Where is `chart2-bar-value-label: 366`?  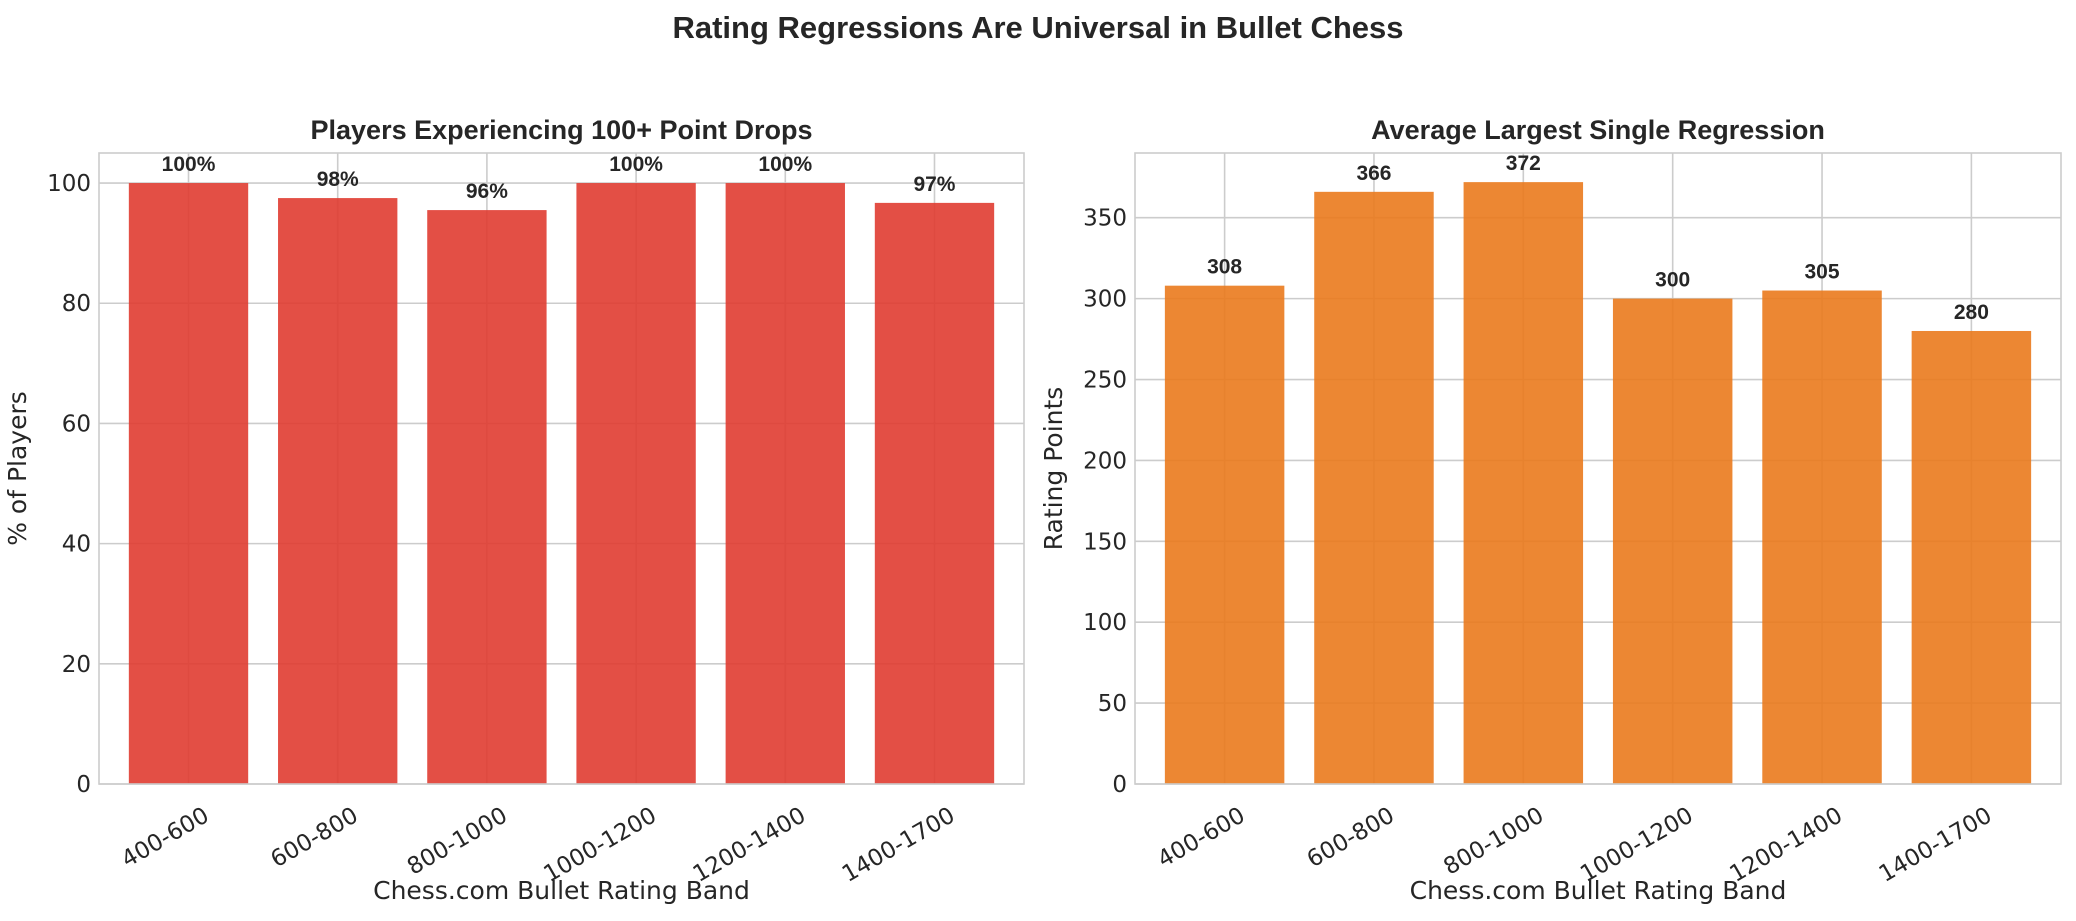
chart2-bar-value-label: 366 is located at coordinates (1373, 173).